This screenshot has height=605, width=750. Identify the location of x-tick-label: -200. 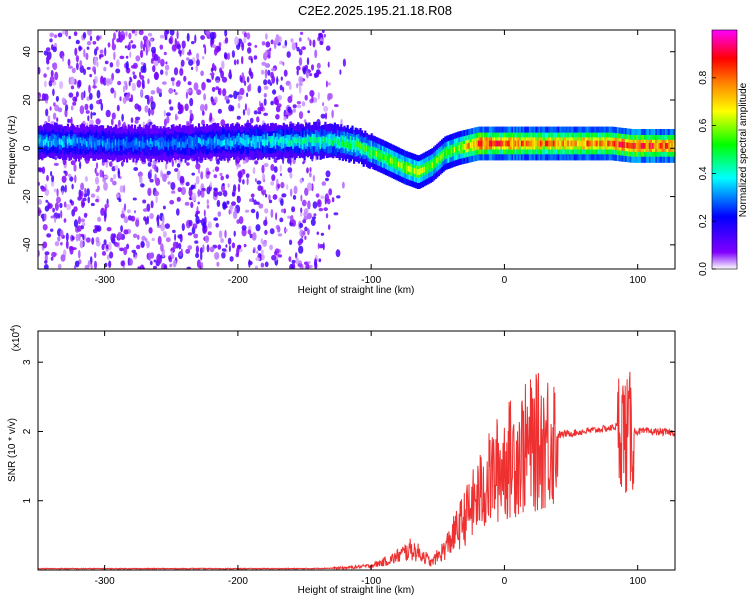
(238, 280).